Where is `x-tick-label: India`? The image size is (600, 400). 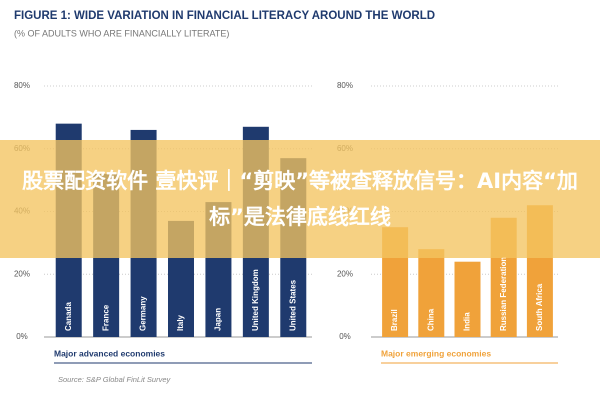 x-tick-label: India is located at coordinates (467, 321).